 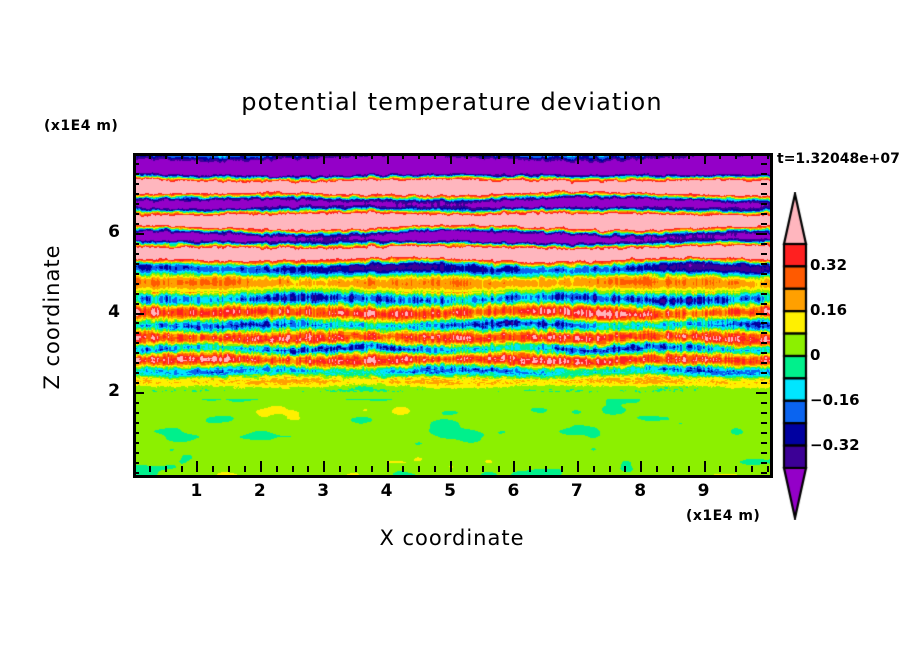 What do you see at coordinates (838, 159) in the screenshot?
I see `time-annotation: t=1.32048e+07` at bounding box center [838, 159].